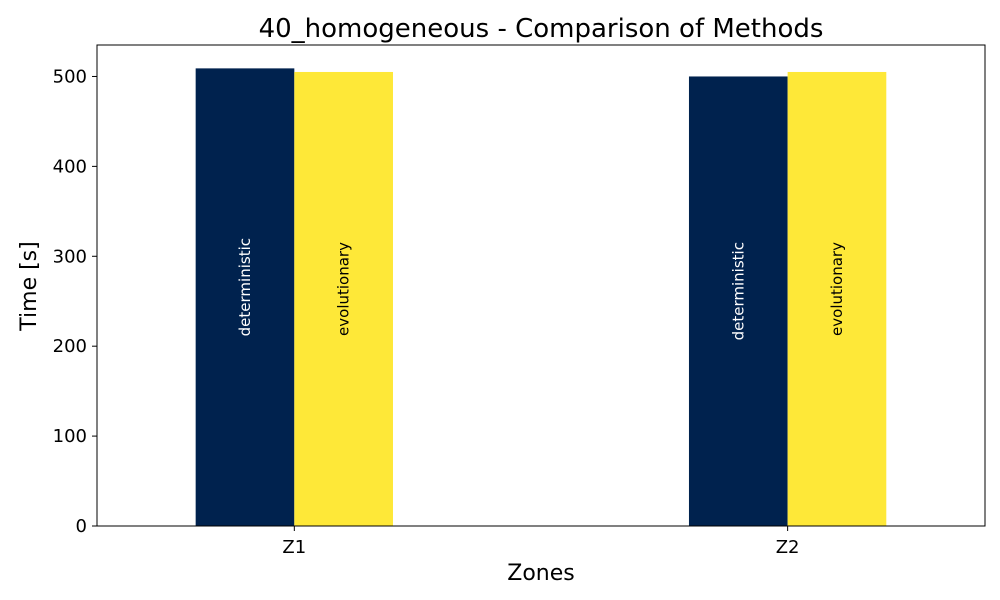 This screenshot has width=1000, height=600. I want to click on bar-evolutionary-Z2, so click(837, 299).